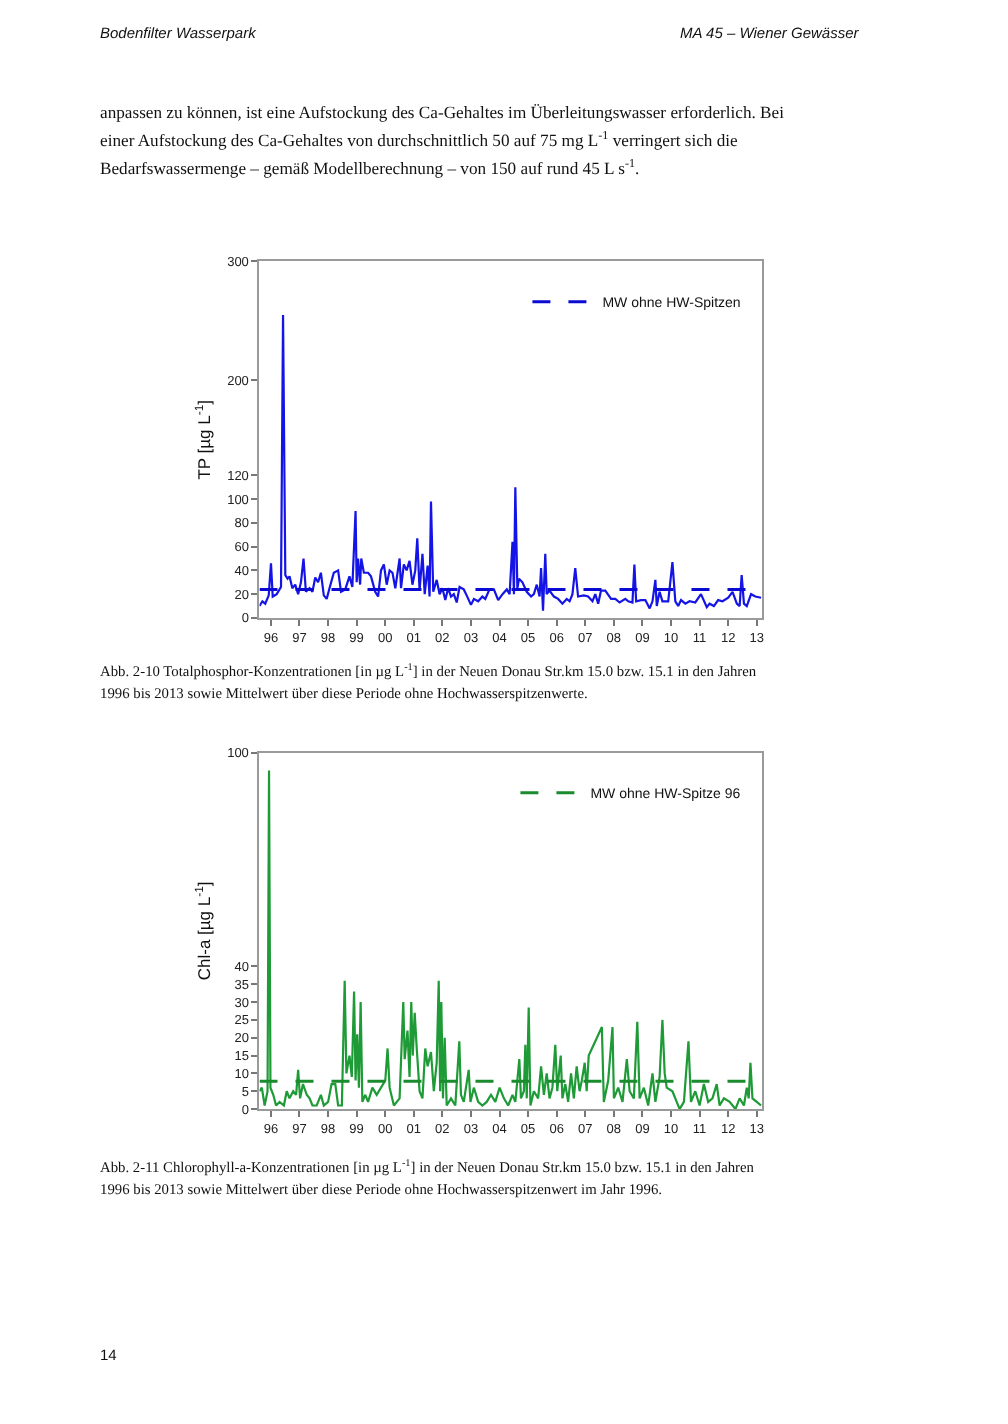 The height and width of the screenshot is (1424, 1008). What do you see at coordinates (419, 140) in the screenshot?
I see `text: einer Aufstockung des Ca-Gehaltes von durchschnittlich 50 auf 75 mg L$^{-1}$ verringert sich die` at bounding box center [419, 140].